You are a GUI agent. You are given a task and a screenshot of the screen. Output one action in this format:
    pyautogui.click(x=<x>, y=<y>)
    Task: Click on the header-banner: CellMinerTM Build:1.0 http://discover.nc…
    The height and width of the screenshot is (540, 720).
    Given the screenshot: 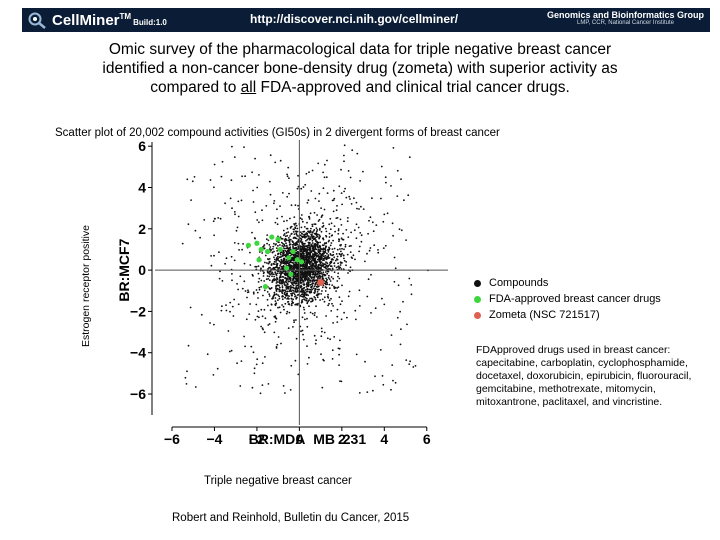 What is the action you would take?
    pyautogui.click(x=366, y=20)
    